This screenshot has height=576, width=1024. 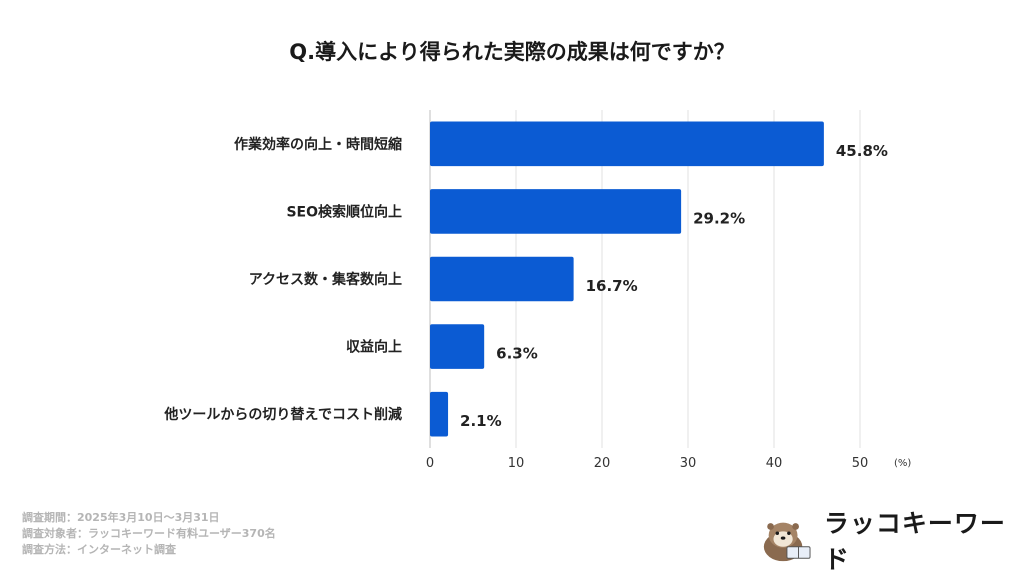 What do you see at coordinates (325, 279) in the screenshot?
I see `category-label: アクセス数・集客数向上` at bounding box center [325, 279].